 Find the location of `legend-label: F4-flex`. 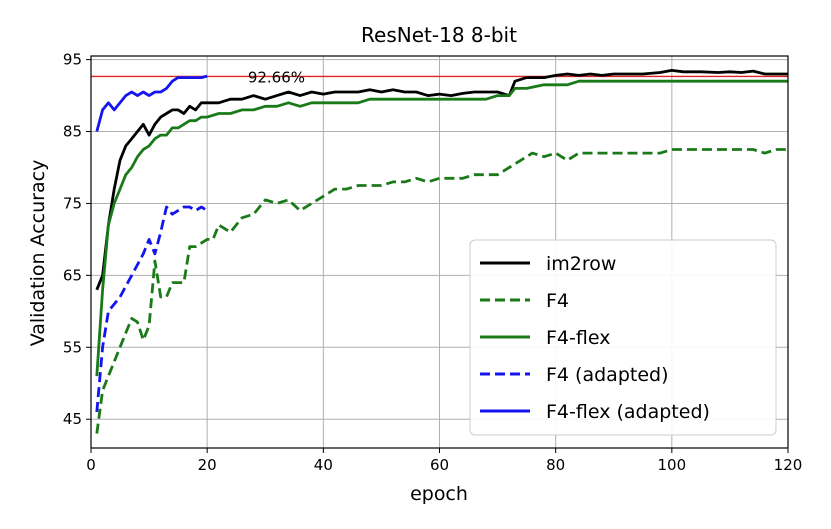

legend-label: F4-flex is located at coordinates (578, 338).